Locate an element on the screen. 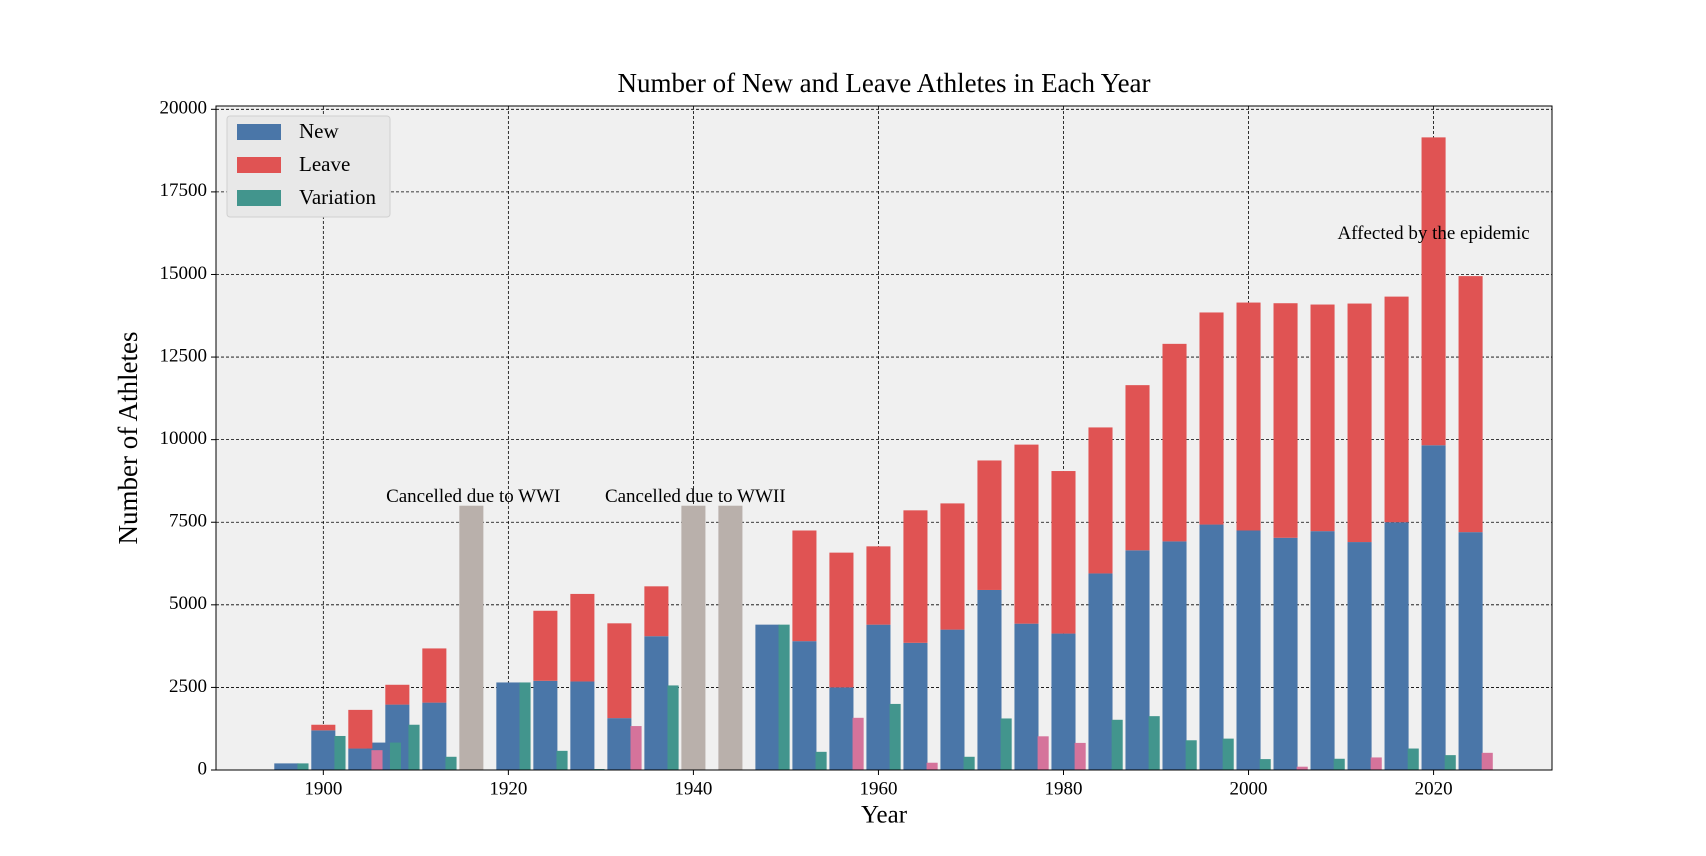 This screenshot has height=856, width=1706. y-tick-label: 10000 is located at coordinates (184, 438).